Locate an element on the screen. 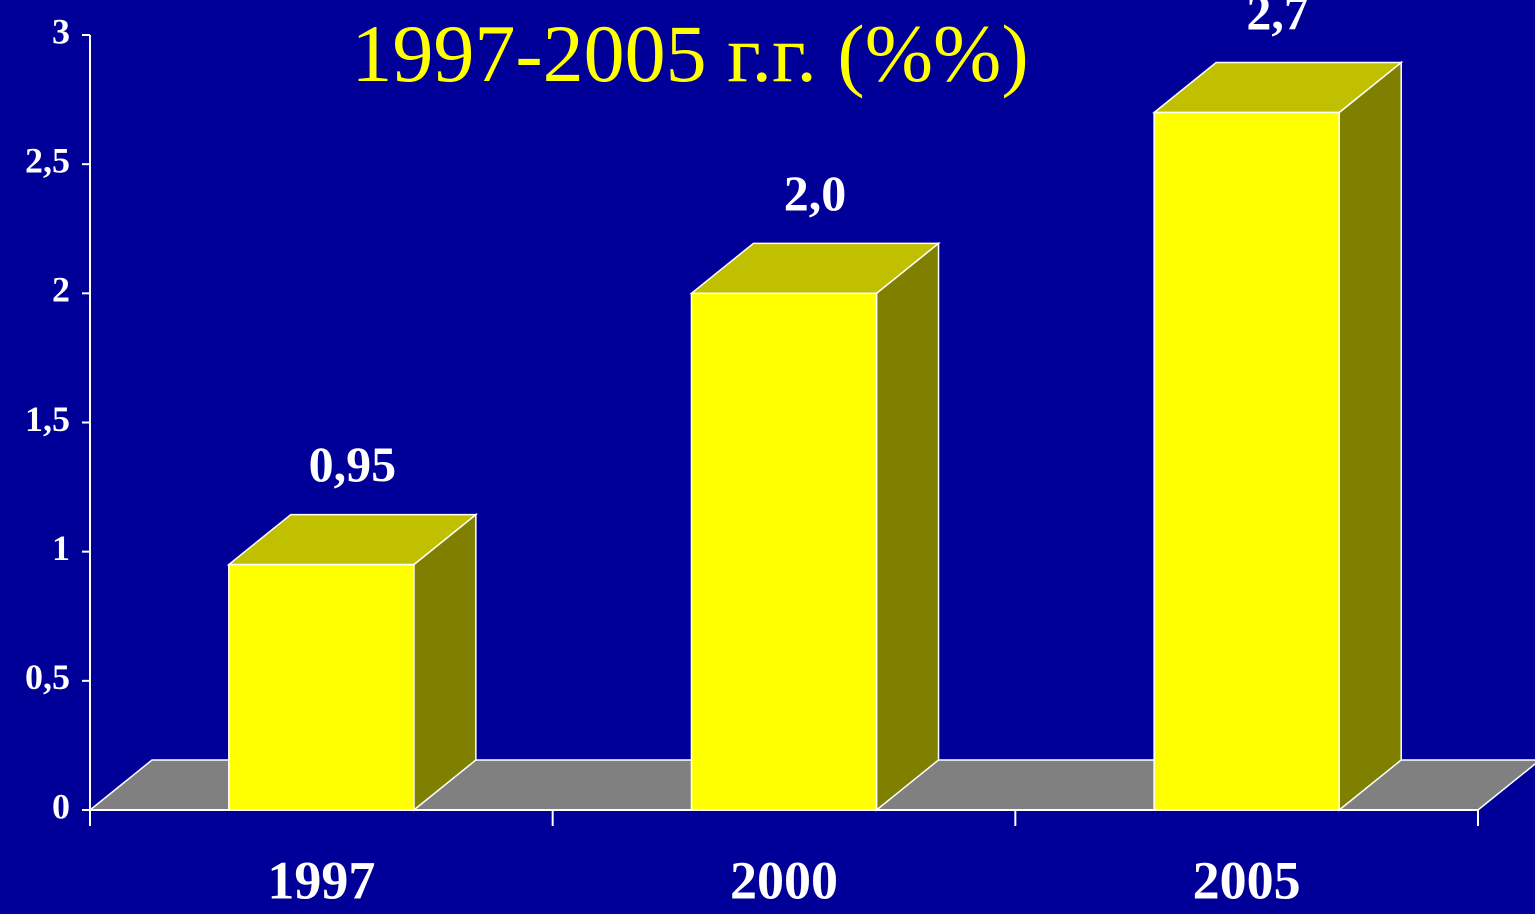 This screenshot has height=914, width=1535. value-label: 0,95 is located at coordinates (353, 464).